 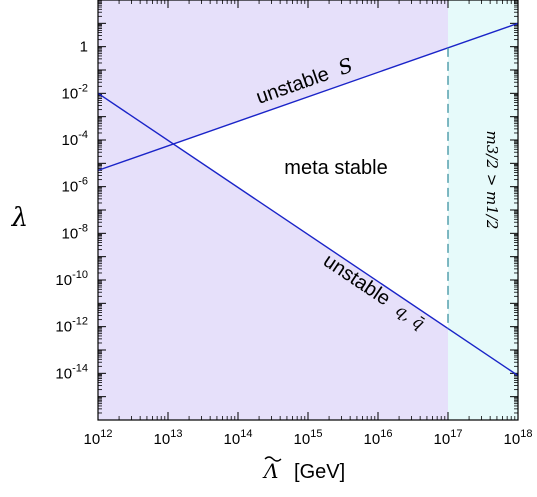 What do you see at coordinates (75, 186) in the screenshot?
I see `y-tick-label: 10⁻⁶` at bounding box center [75, 186].